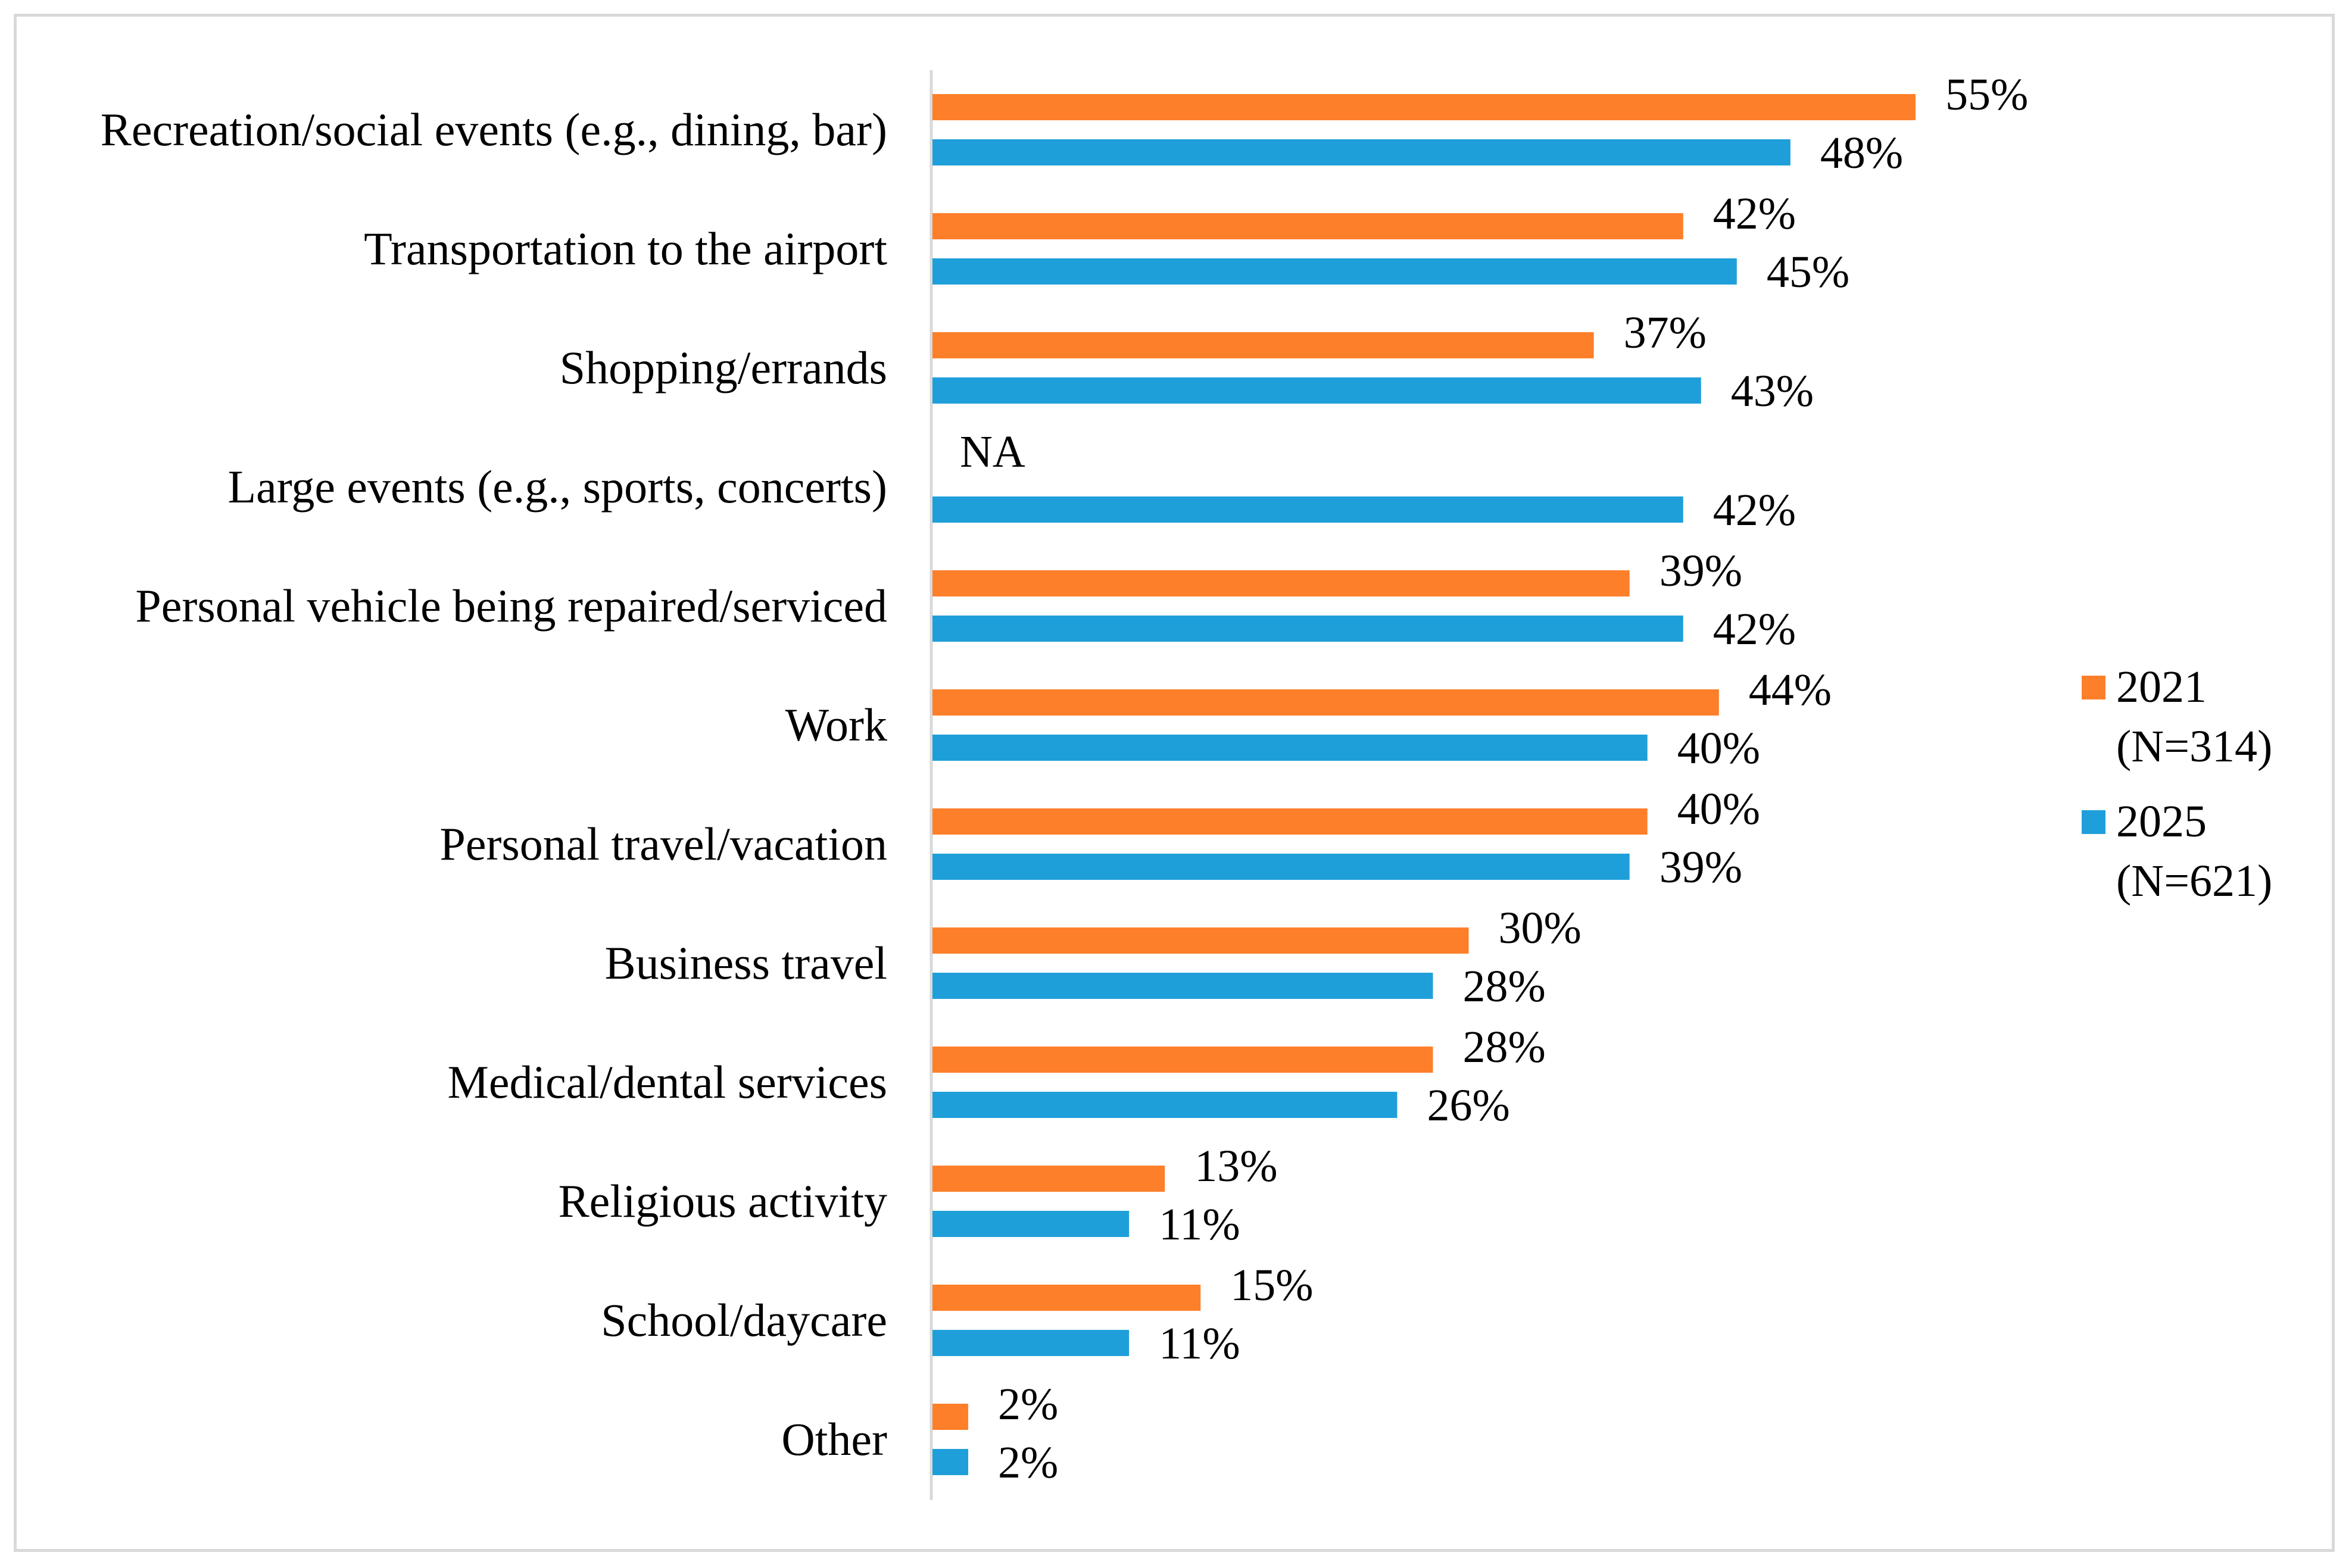 Image resolution: width=2352 pixels, height=1568 pixels. What do you see at coordinates (1862, 153) in the screenshot?
I see `data-label: 48%` at bounding box center [1862, 153].